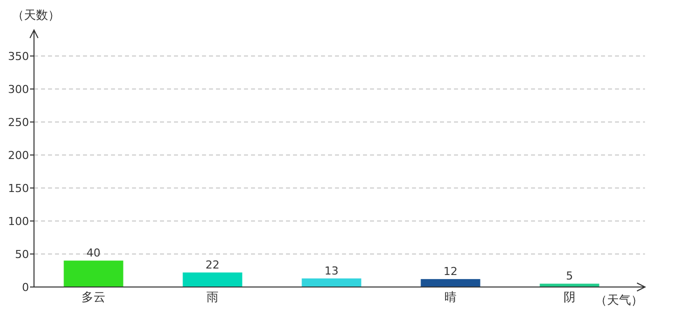 This screenshot has height=320, width=680. Describe the element at coordinates (36, 15) in the screenshot. I see `y-axis-title: （天数）` at that location.